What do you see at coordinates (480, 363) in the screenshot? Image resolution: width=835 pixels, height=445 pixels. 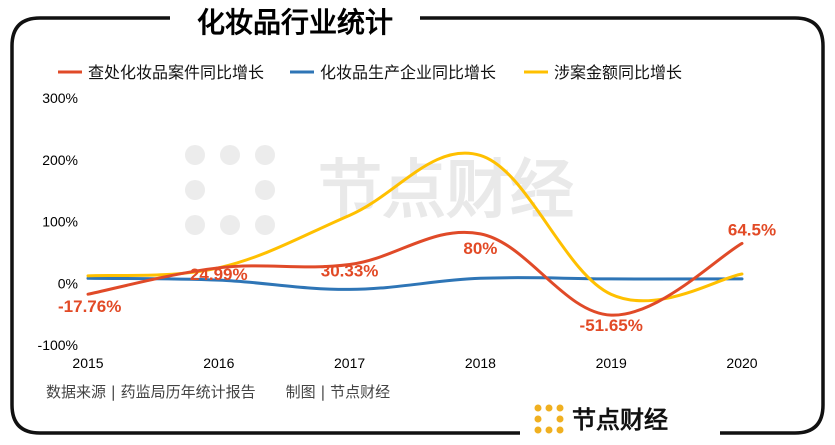 I see `x-tick-label: 2018` at bounding box center [480, 363].